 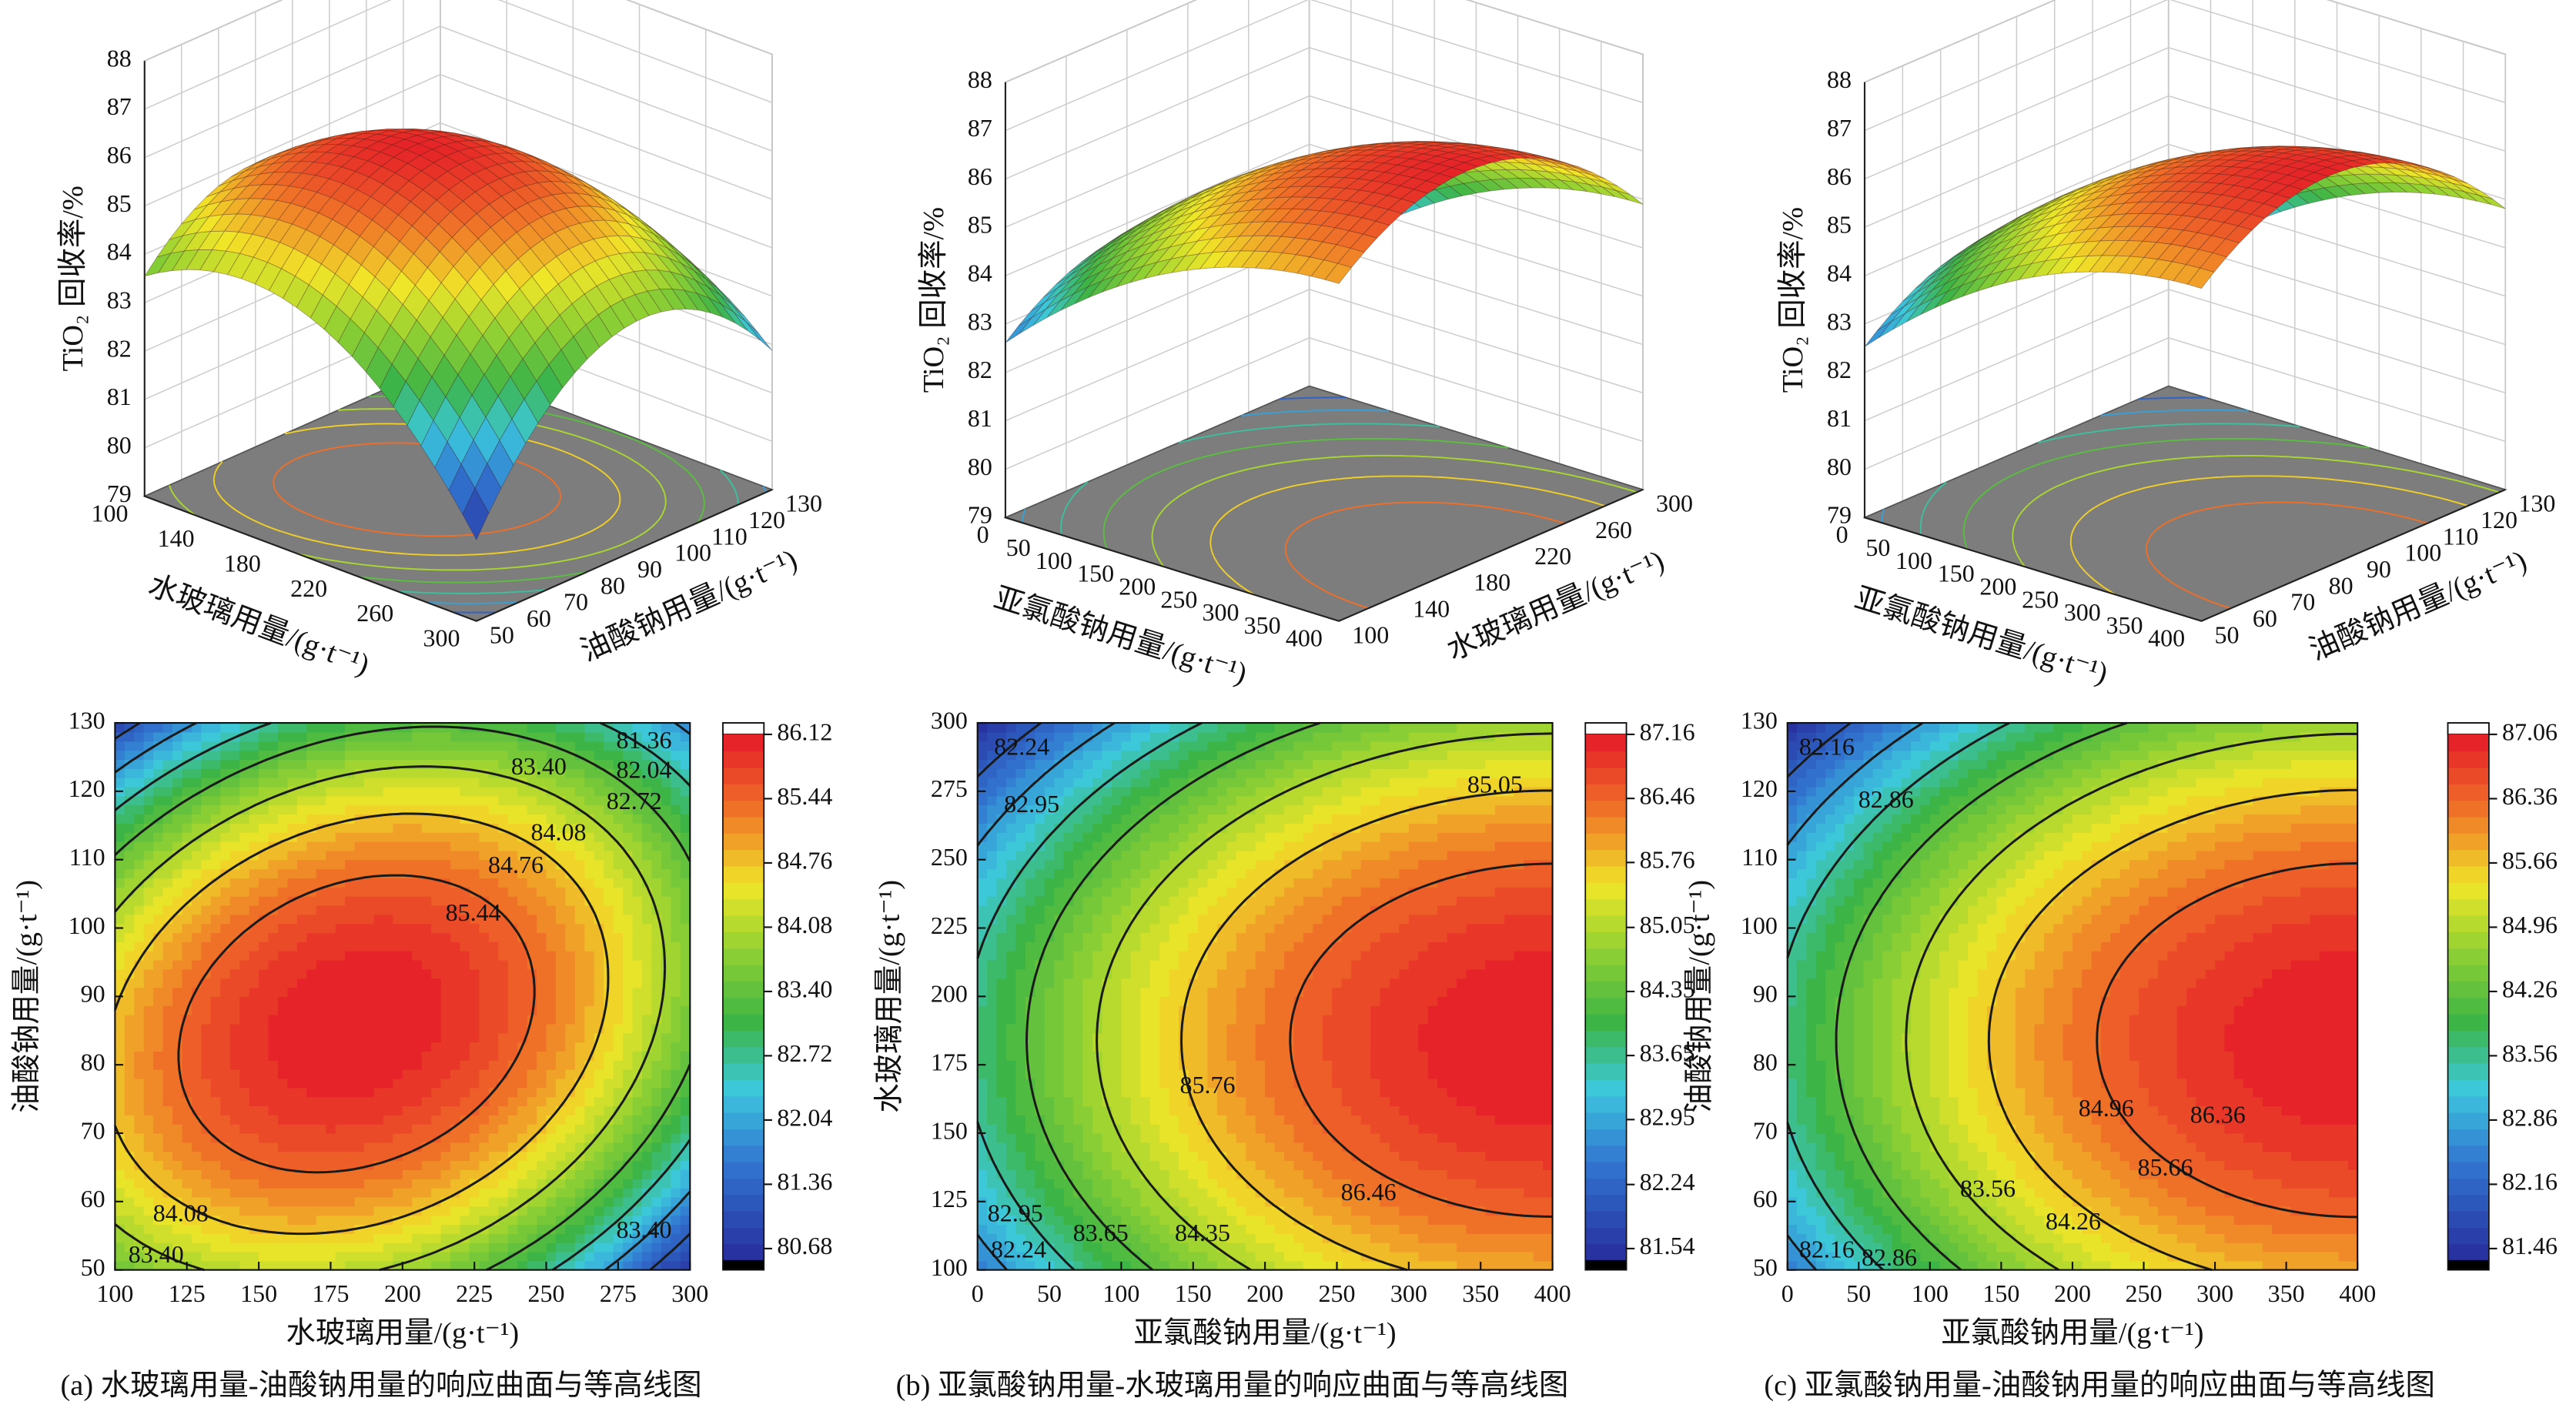 What do you see at coordinates (1667, 731) in the screenshot?
I see `colorbar-tick-label: 87.16` at bounding box center [1667, 731].